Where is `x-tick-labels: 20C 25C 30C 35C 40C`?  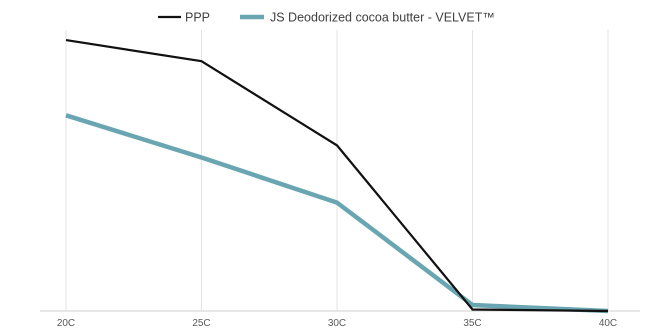 x-tick-labels: 20C 25C 30C 35C 40C is located at coordinates (337, 323).